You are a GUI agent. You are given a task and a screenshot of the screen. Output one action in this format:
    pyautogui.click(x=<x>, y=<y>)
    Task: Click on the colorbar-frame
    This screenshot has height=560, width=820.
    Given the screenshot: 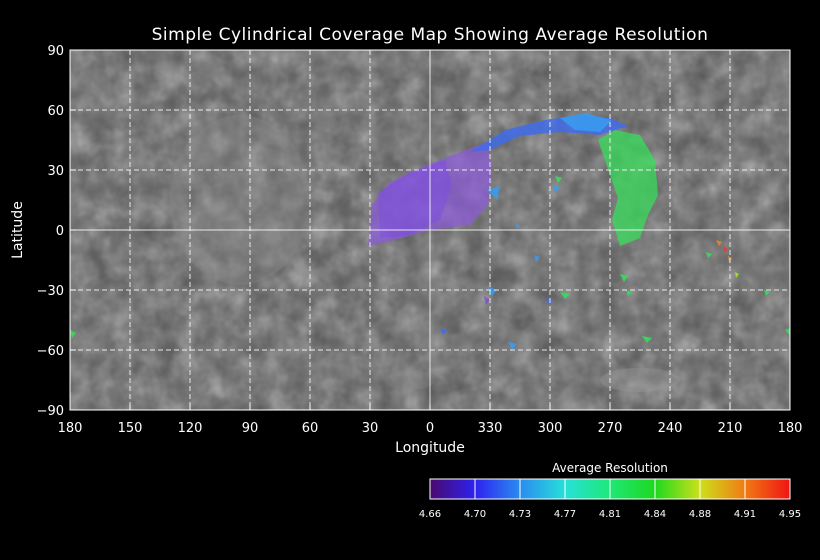 What is the action you would take?
    pyautogui.click(x=610, y=489)
    